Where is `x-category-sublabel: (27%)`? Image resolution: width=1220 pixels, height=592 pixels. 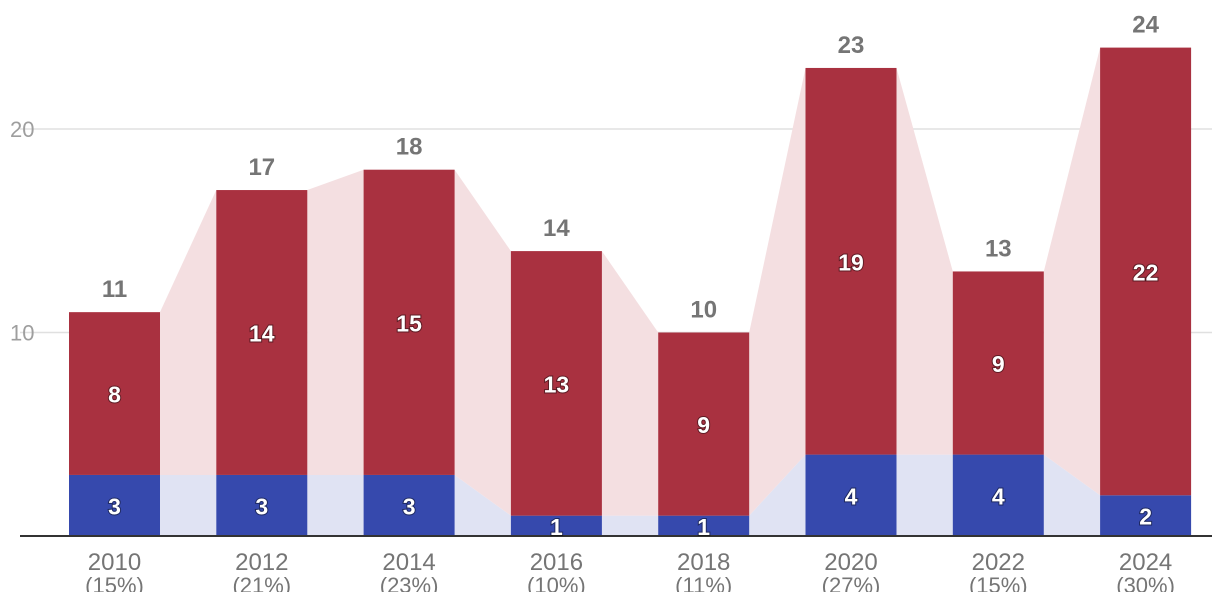
x-category-sublabel: (27%) is located at coordinates (851, 582).